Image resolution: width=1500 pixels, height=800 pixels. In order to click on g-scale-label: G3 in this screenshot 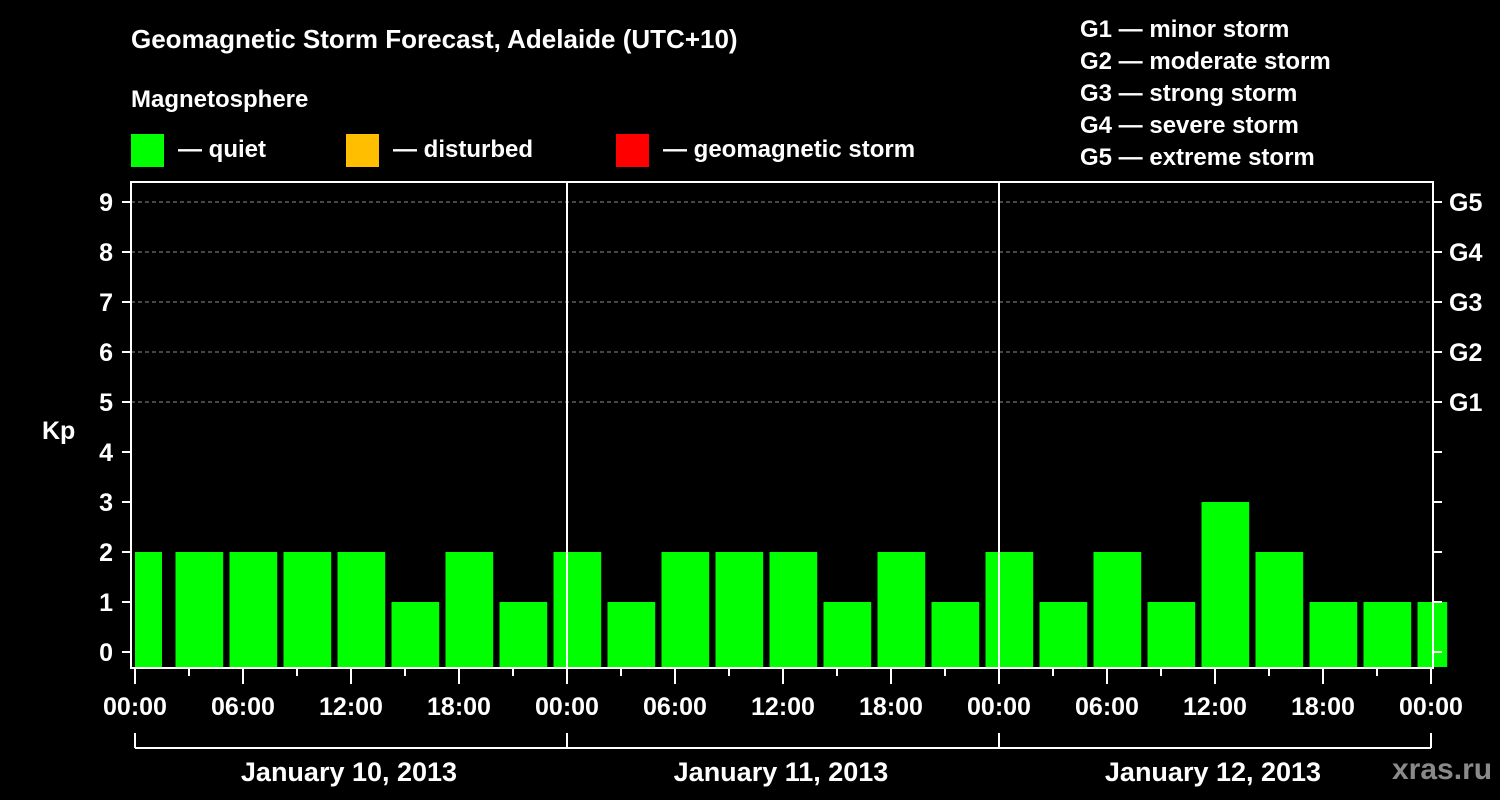, I will do `click(1465, 303)`.